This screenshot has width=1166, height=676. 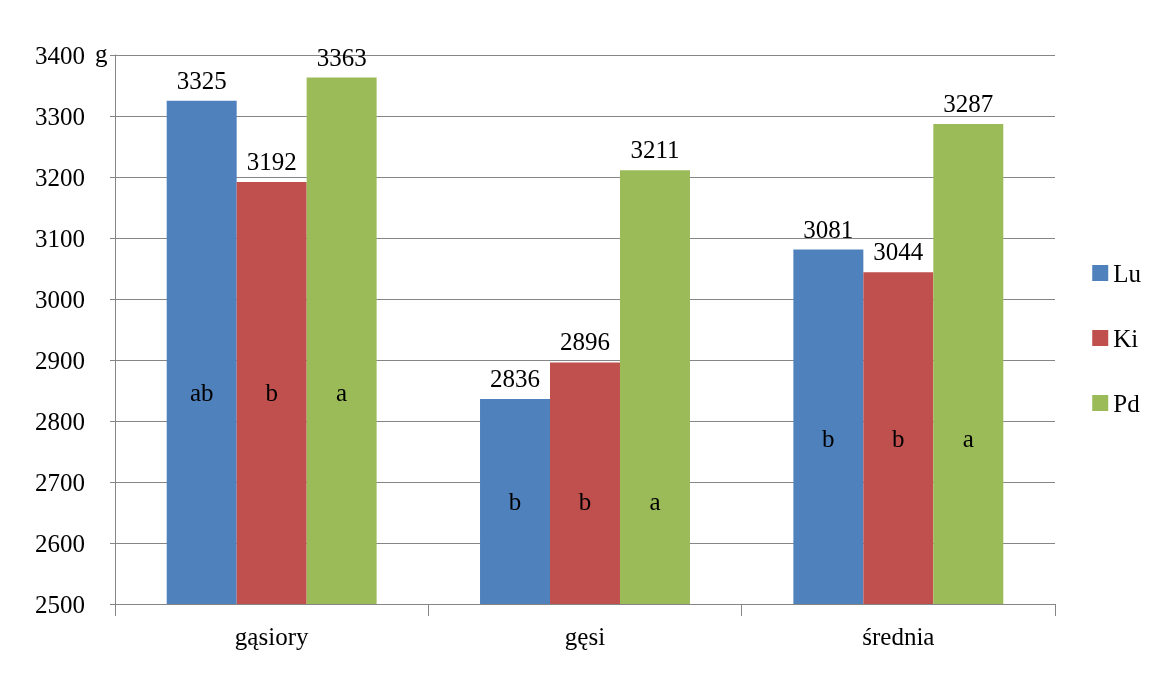 I want to click on legend-label: Pd, so click(x=1127, y=403).